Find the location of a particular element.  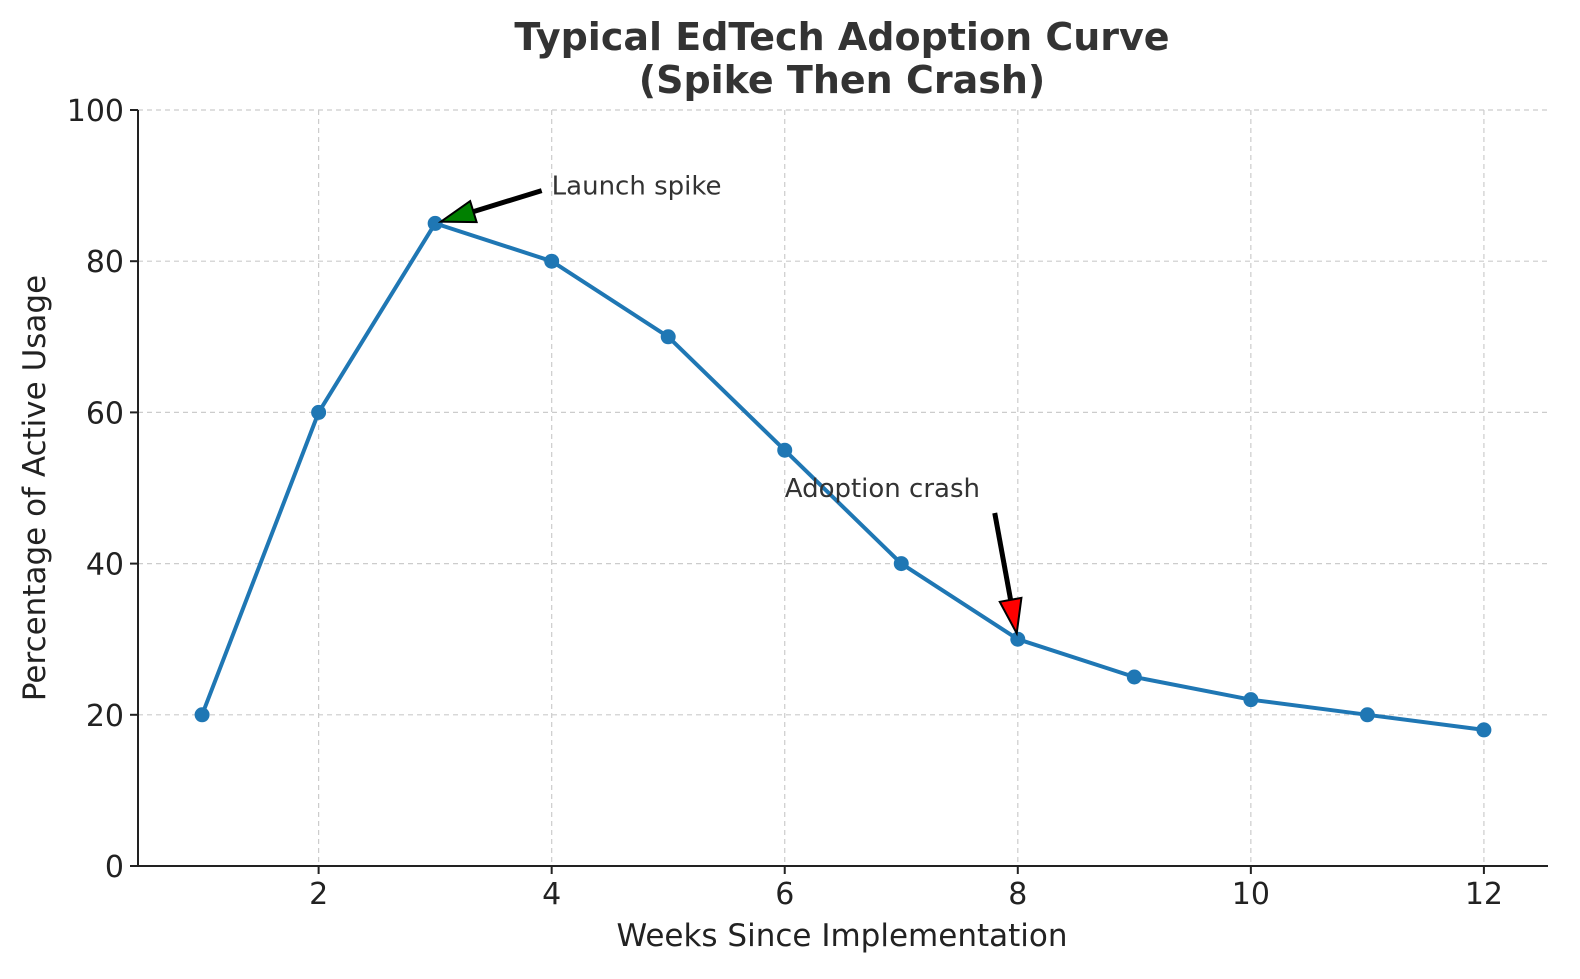

x-tick-label: 12 is located at coordinates (1484, 894).